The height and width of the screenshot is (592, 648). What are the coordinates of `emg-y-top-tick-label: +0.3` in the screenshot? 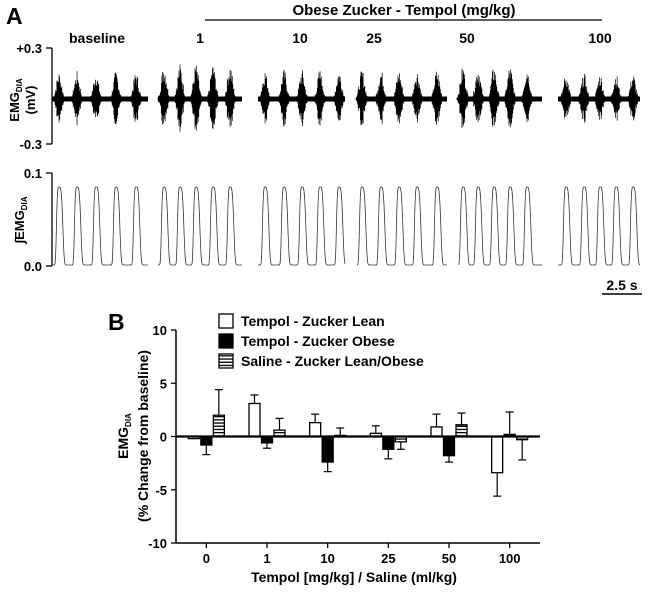 It's located at (29, 48).